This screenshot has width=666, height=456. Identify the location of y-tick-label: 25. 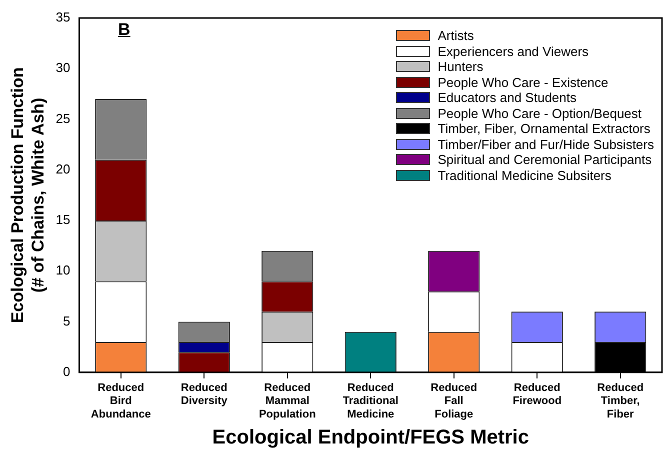
(63, 118).